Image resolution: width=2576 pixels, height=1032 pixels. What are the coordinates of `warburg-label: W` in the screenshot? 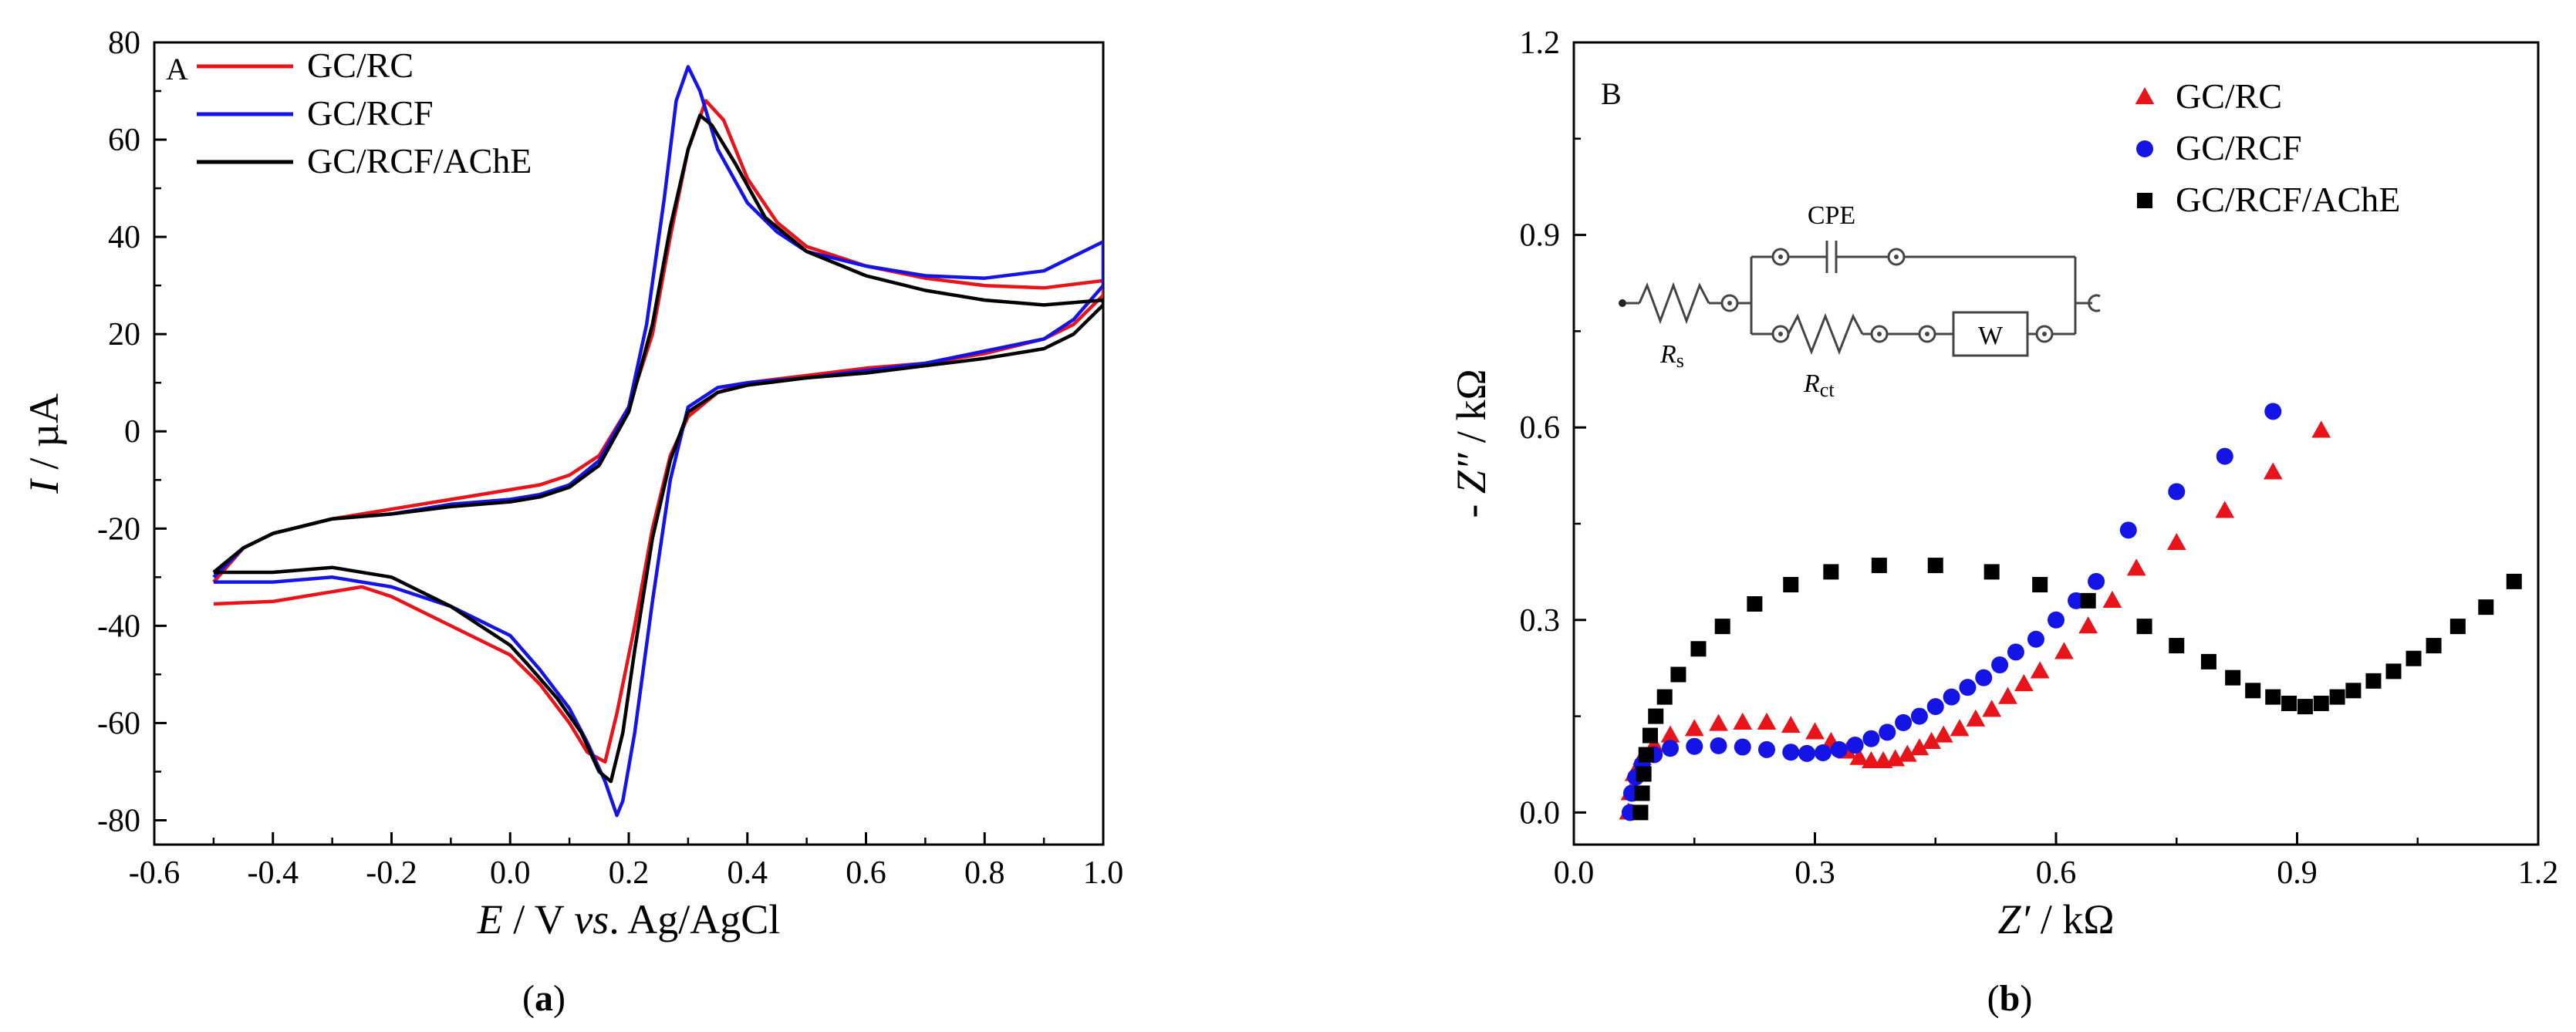 It's located at (1991, 336).